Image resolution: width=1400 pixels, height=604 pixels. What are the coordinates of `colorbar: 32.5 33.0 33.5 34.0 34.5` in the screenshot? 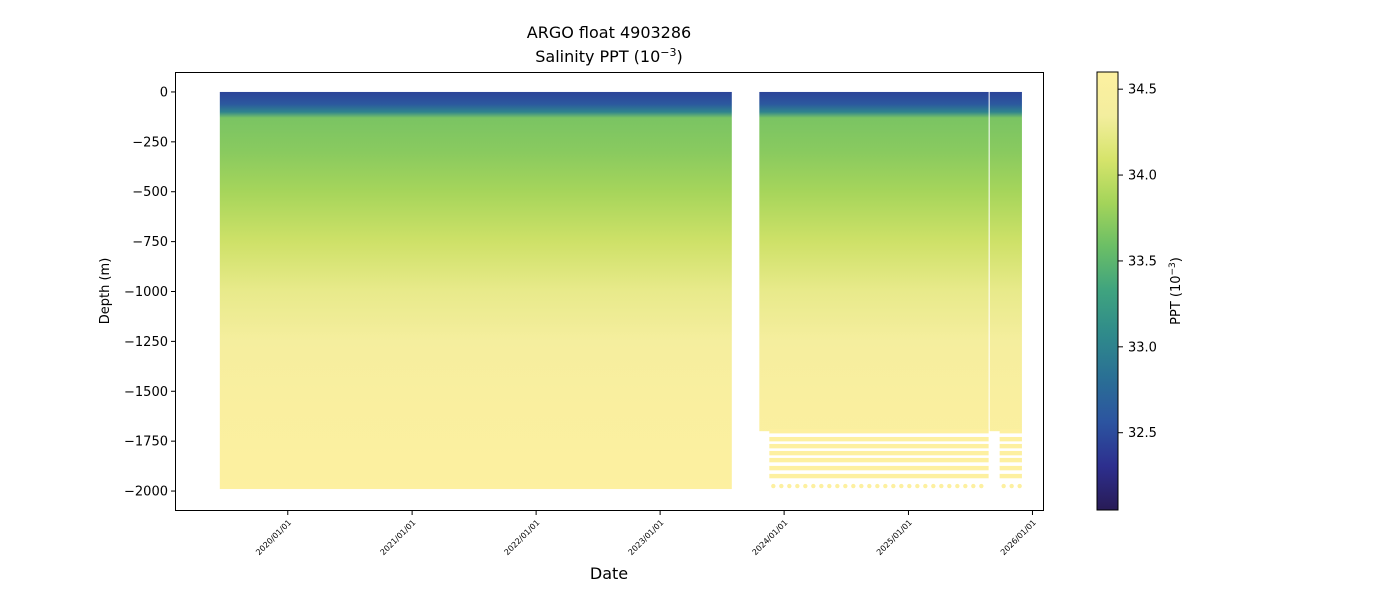 It's located at (1126, 291).